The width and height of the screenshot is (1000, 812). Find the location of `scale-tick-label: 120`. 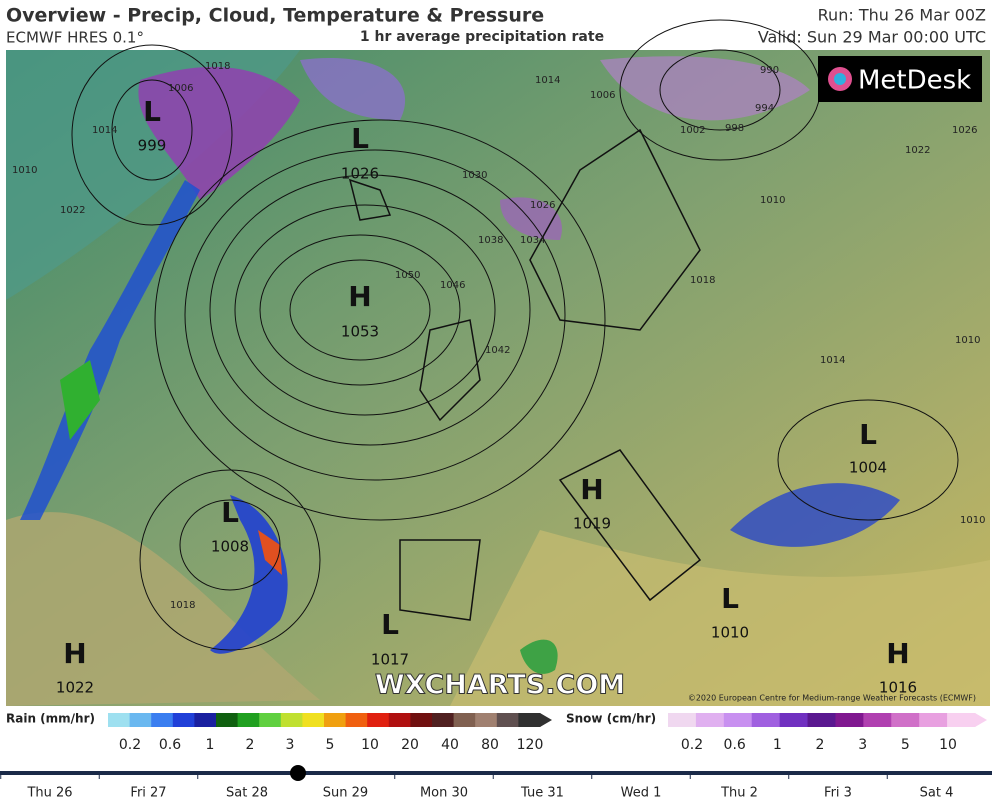

scale-tick-label: 120 is located at coordinates (530, 745).